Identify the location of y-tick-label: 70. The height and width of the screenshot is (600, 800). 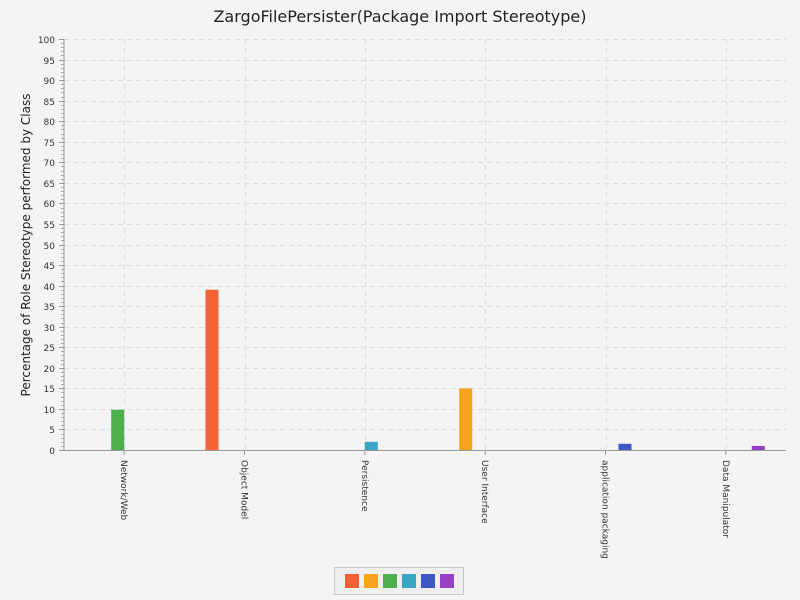
(50, 164).